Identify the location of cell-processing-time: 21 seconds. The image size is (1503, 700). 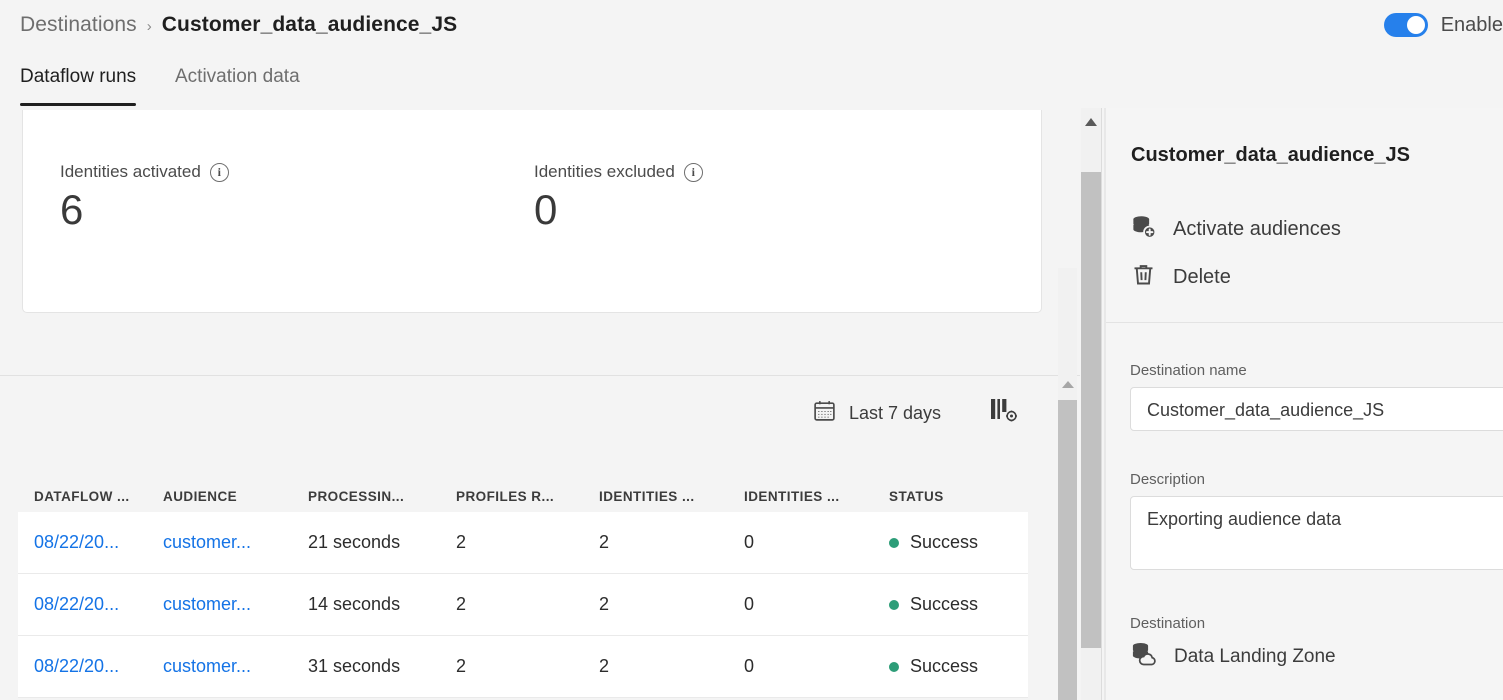
(354, 542).